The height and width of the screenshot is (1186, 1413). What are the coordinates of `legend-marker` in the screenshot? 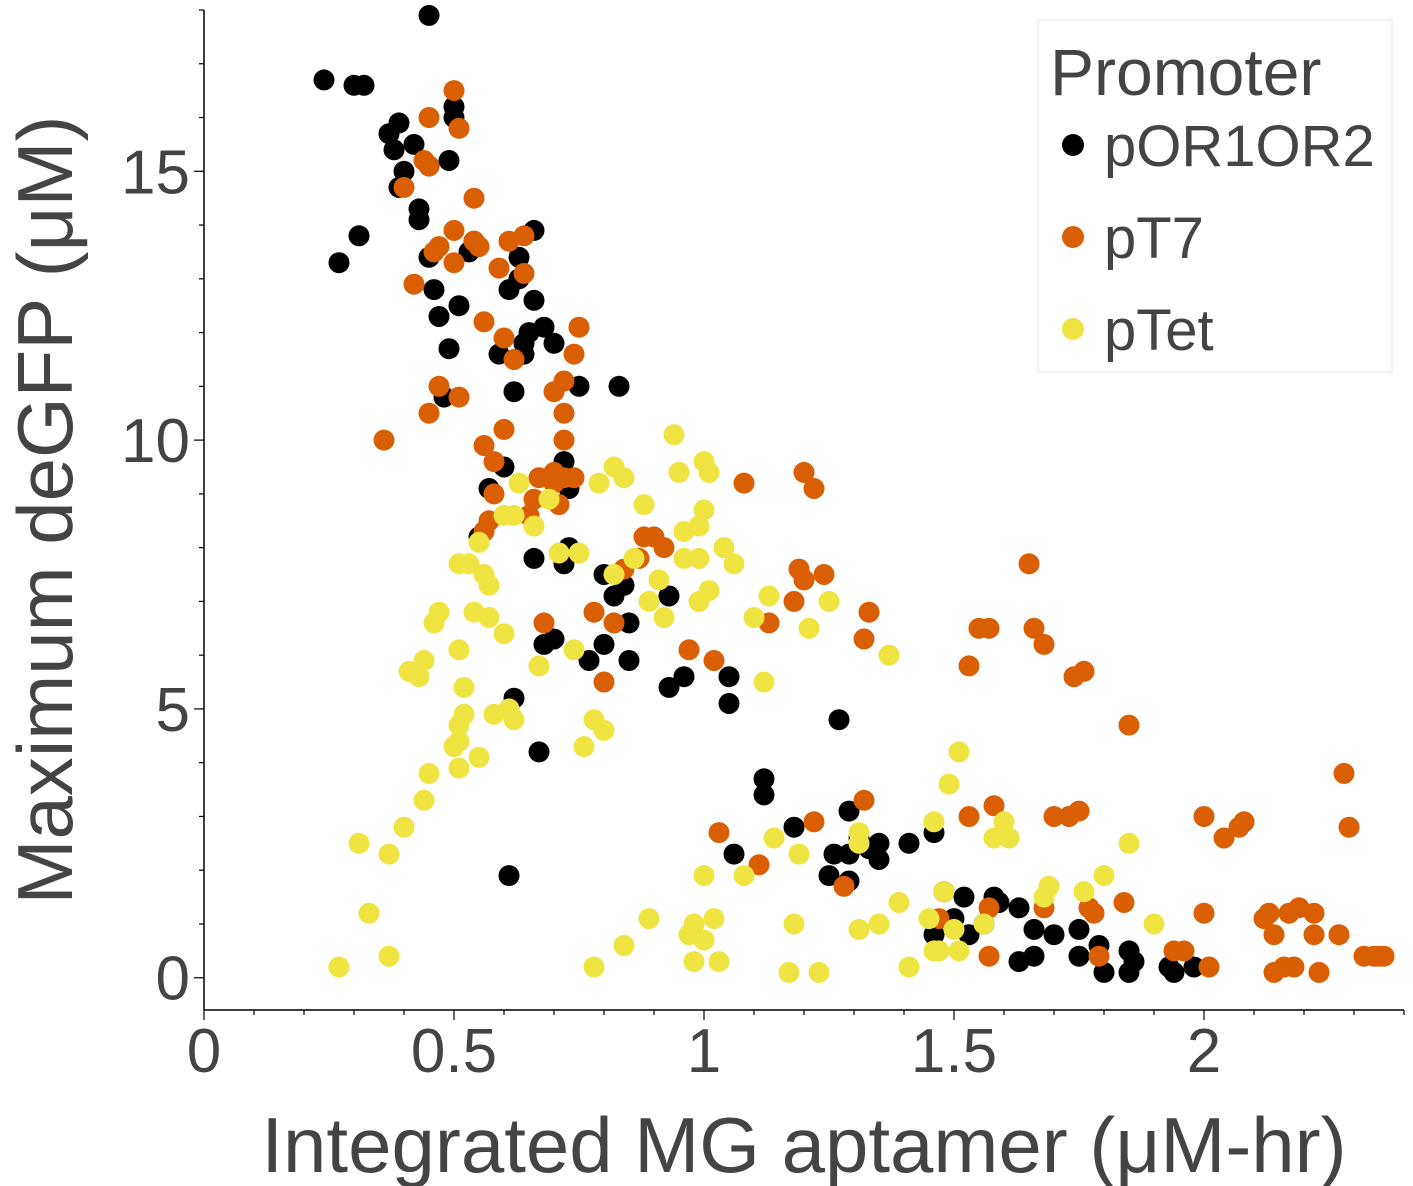 It's located at (1073, 145).